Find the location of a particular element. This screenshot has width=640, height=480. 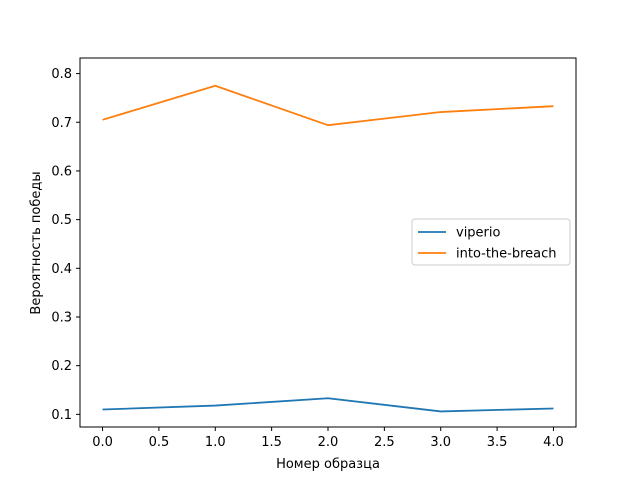

y-tick-label: 0.5 is located at coordinates (61, 220).